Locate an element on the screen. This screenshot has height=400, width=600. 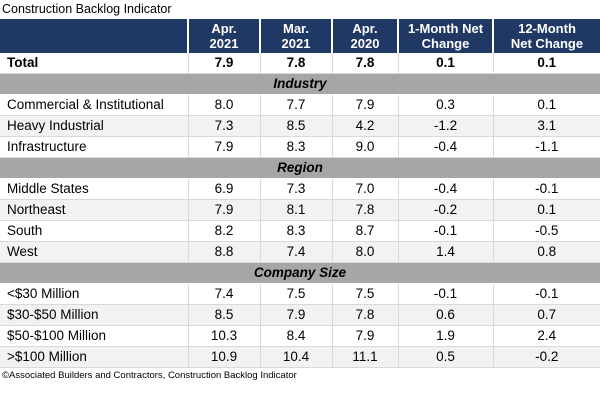
cell-value: 10.9 is located at coordinates (223, 357).